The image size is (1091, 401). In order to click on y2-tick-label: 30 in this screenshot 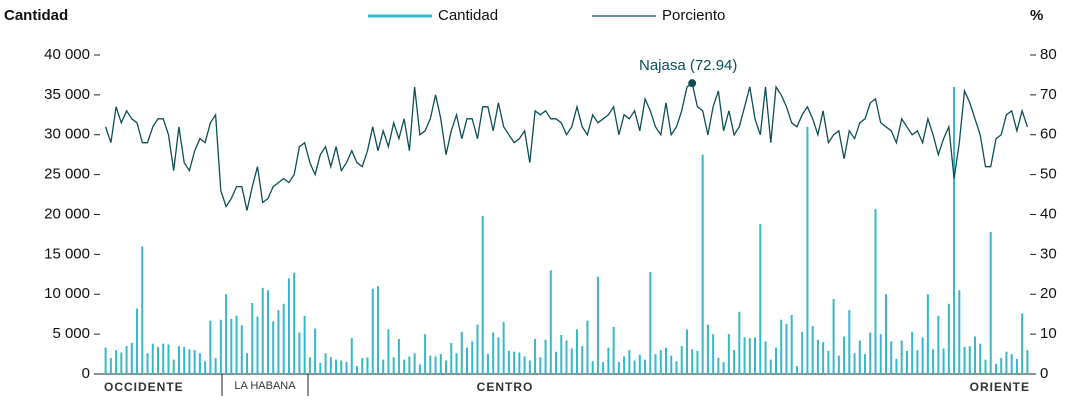, I will do `click(1048, 253)`.